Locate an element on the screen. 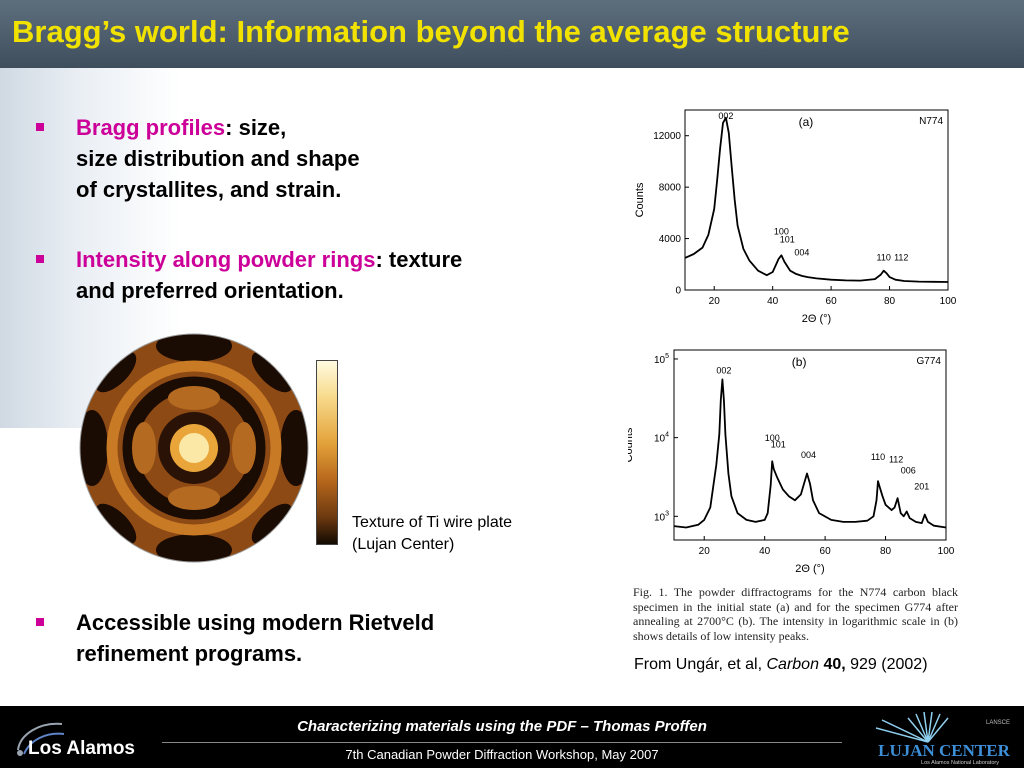 The image size is (1024, 768). y-tick-label: 10⁴ is located at coordinates (661, 438).